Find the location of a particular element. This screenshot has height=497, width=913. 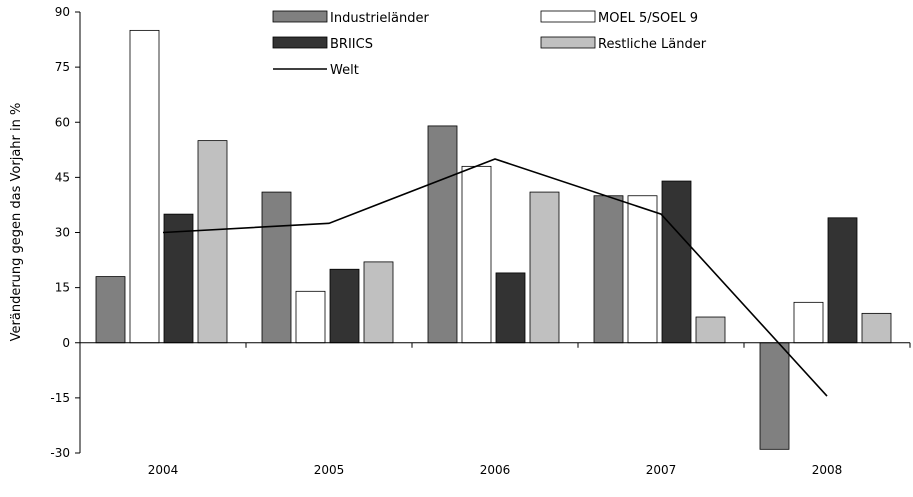

x-axis is located at coordinates (495, 345).